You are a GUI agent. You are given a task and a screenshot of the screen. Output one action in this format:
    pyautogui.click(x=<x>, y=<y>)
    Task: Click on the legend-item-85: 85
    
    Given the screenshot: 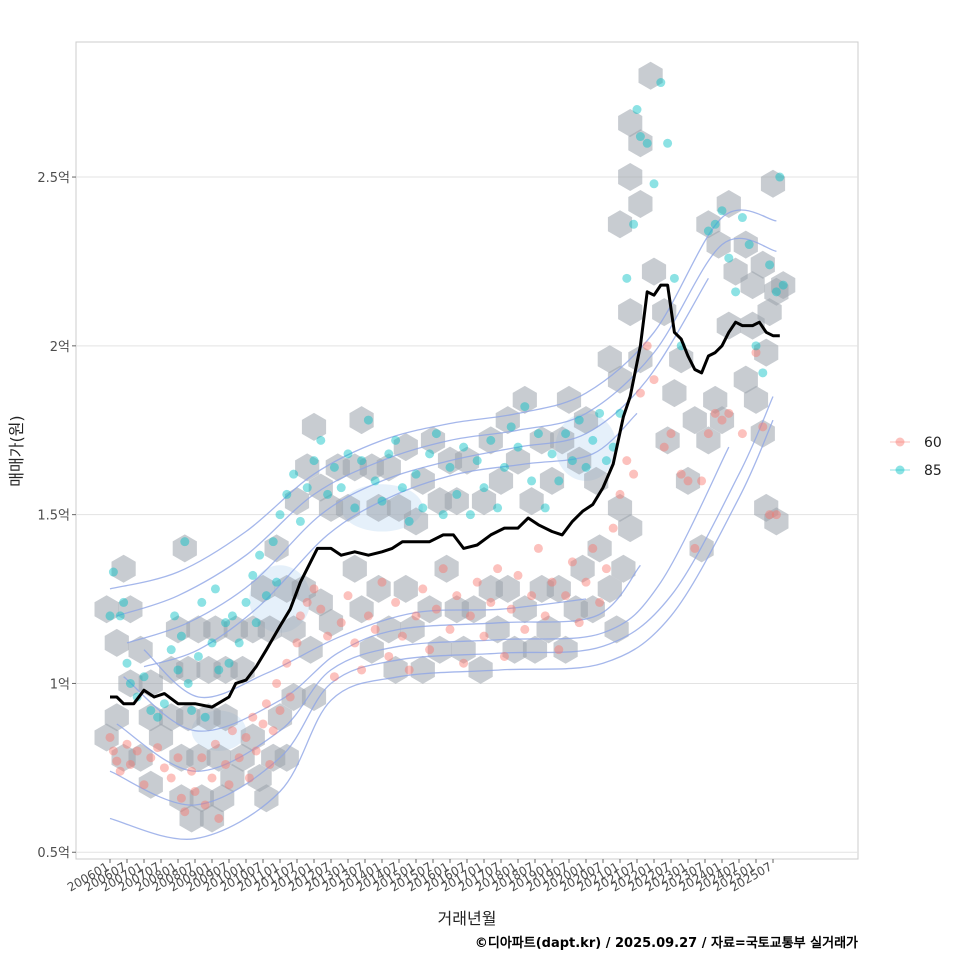 What is the action you would take?
    pyautogui.click(x=916, y=471)
    